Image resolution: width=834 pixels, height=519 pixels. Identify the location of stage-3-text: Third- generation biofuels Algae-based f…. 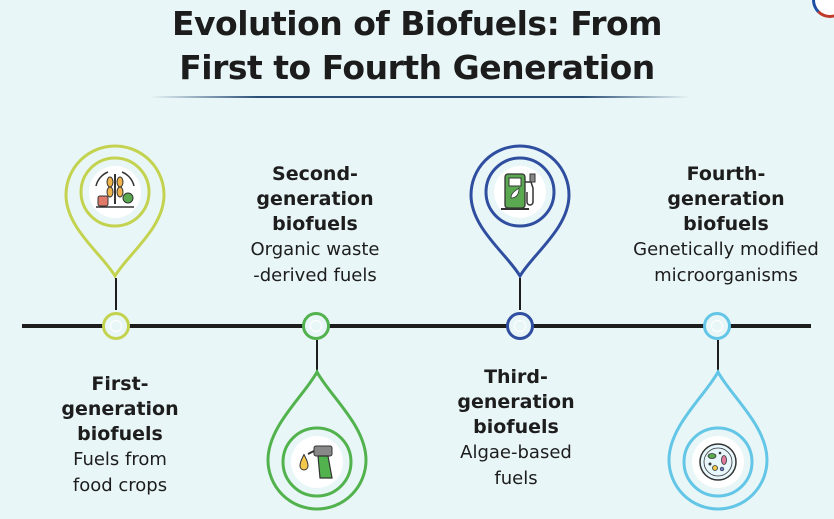
(516, 428).